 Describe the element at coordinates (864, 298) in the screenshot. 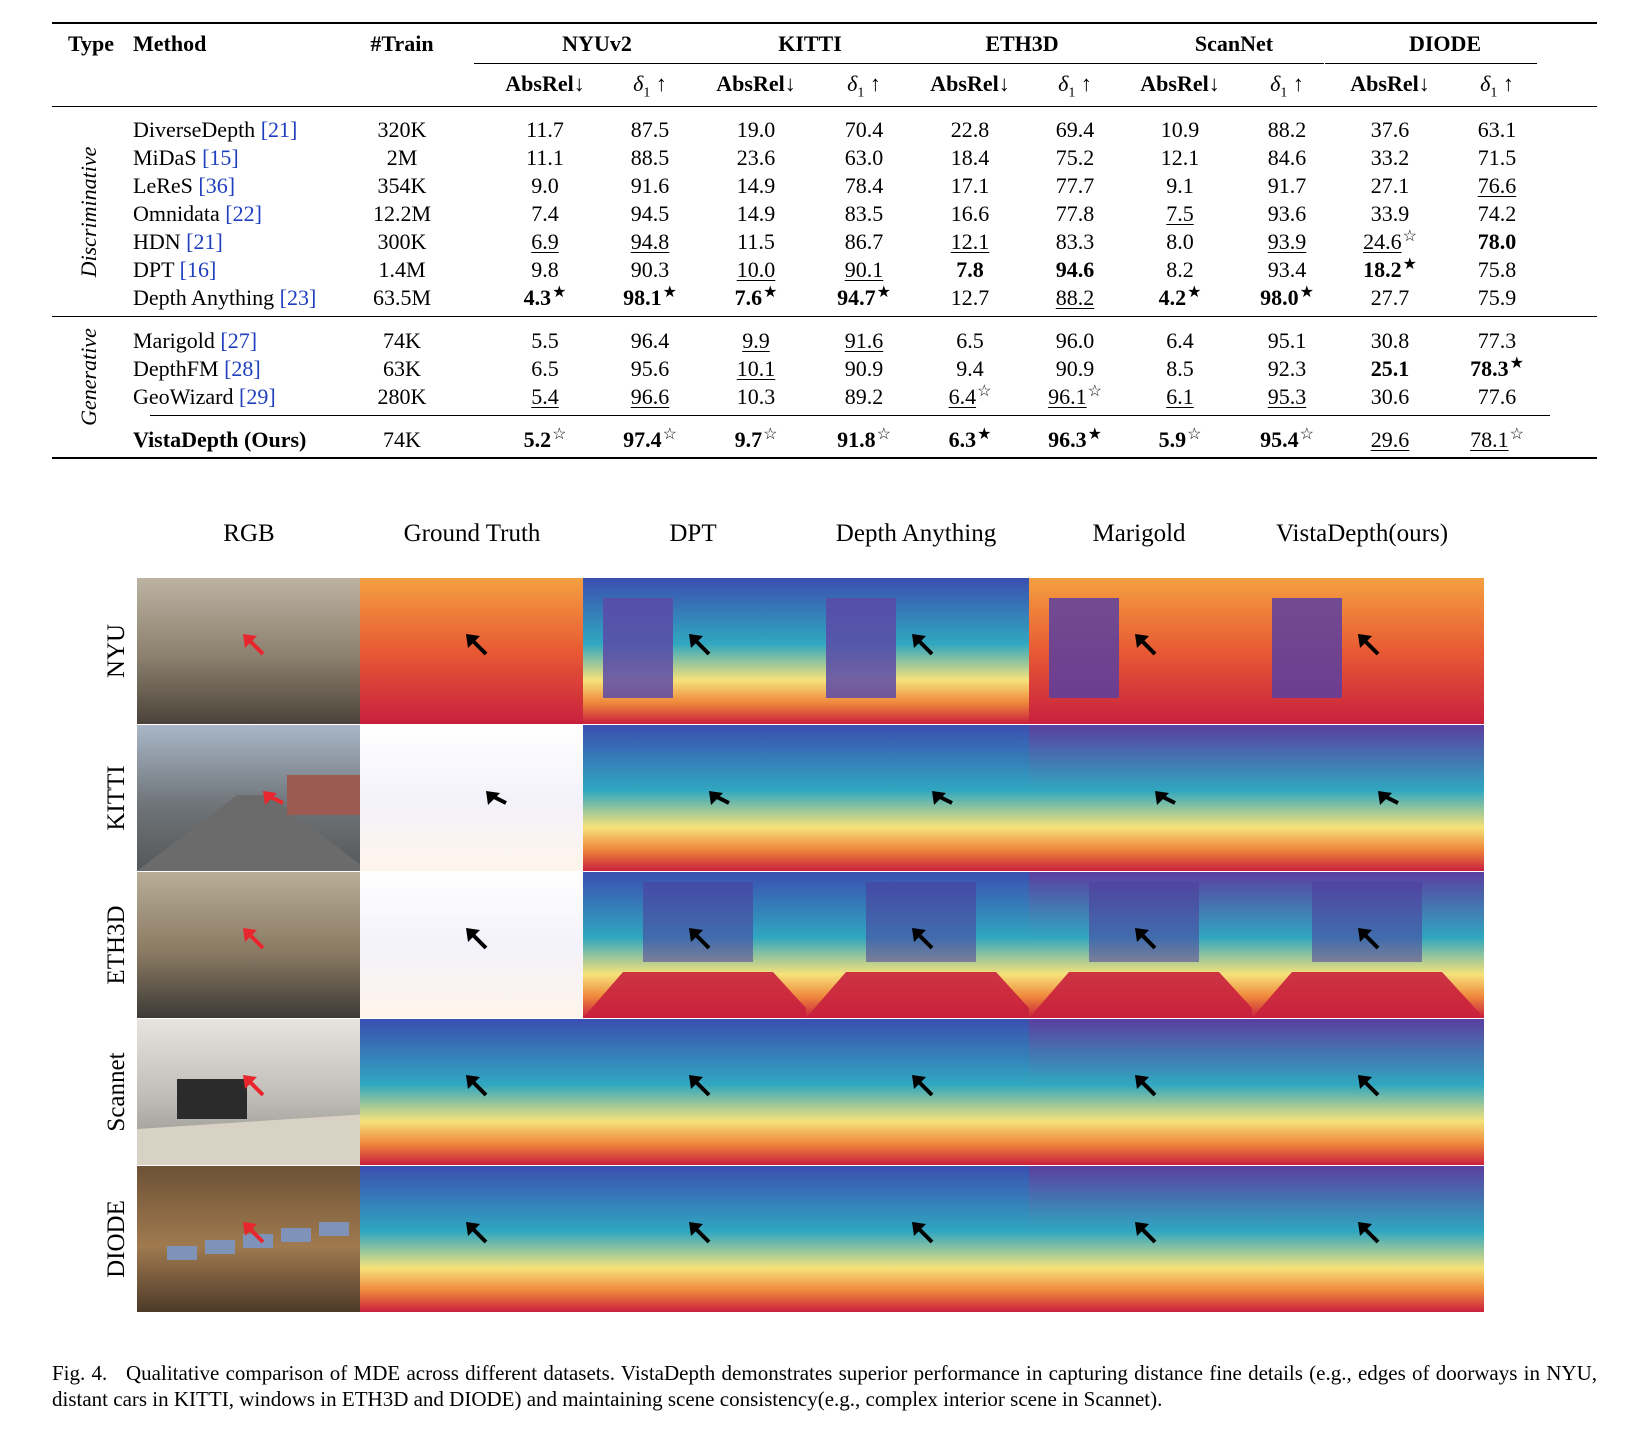

I see `metric-cell: 94.7★` at that location.